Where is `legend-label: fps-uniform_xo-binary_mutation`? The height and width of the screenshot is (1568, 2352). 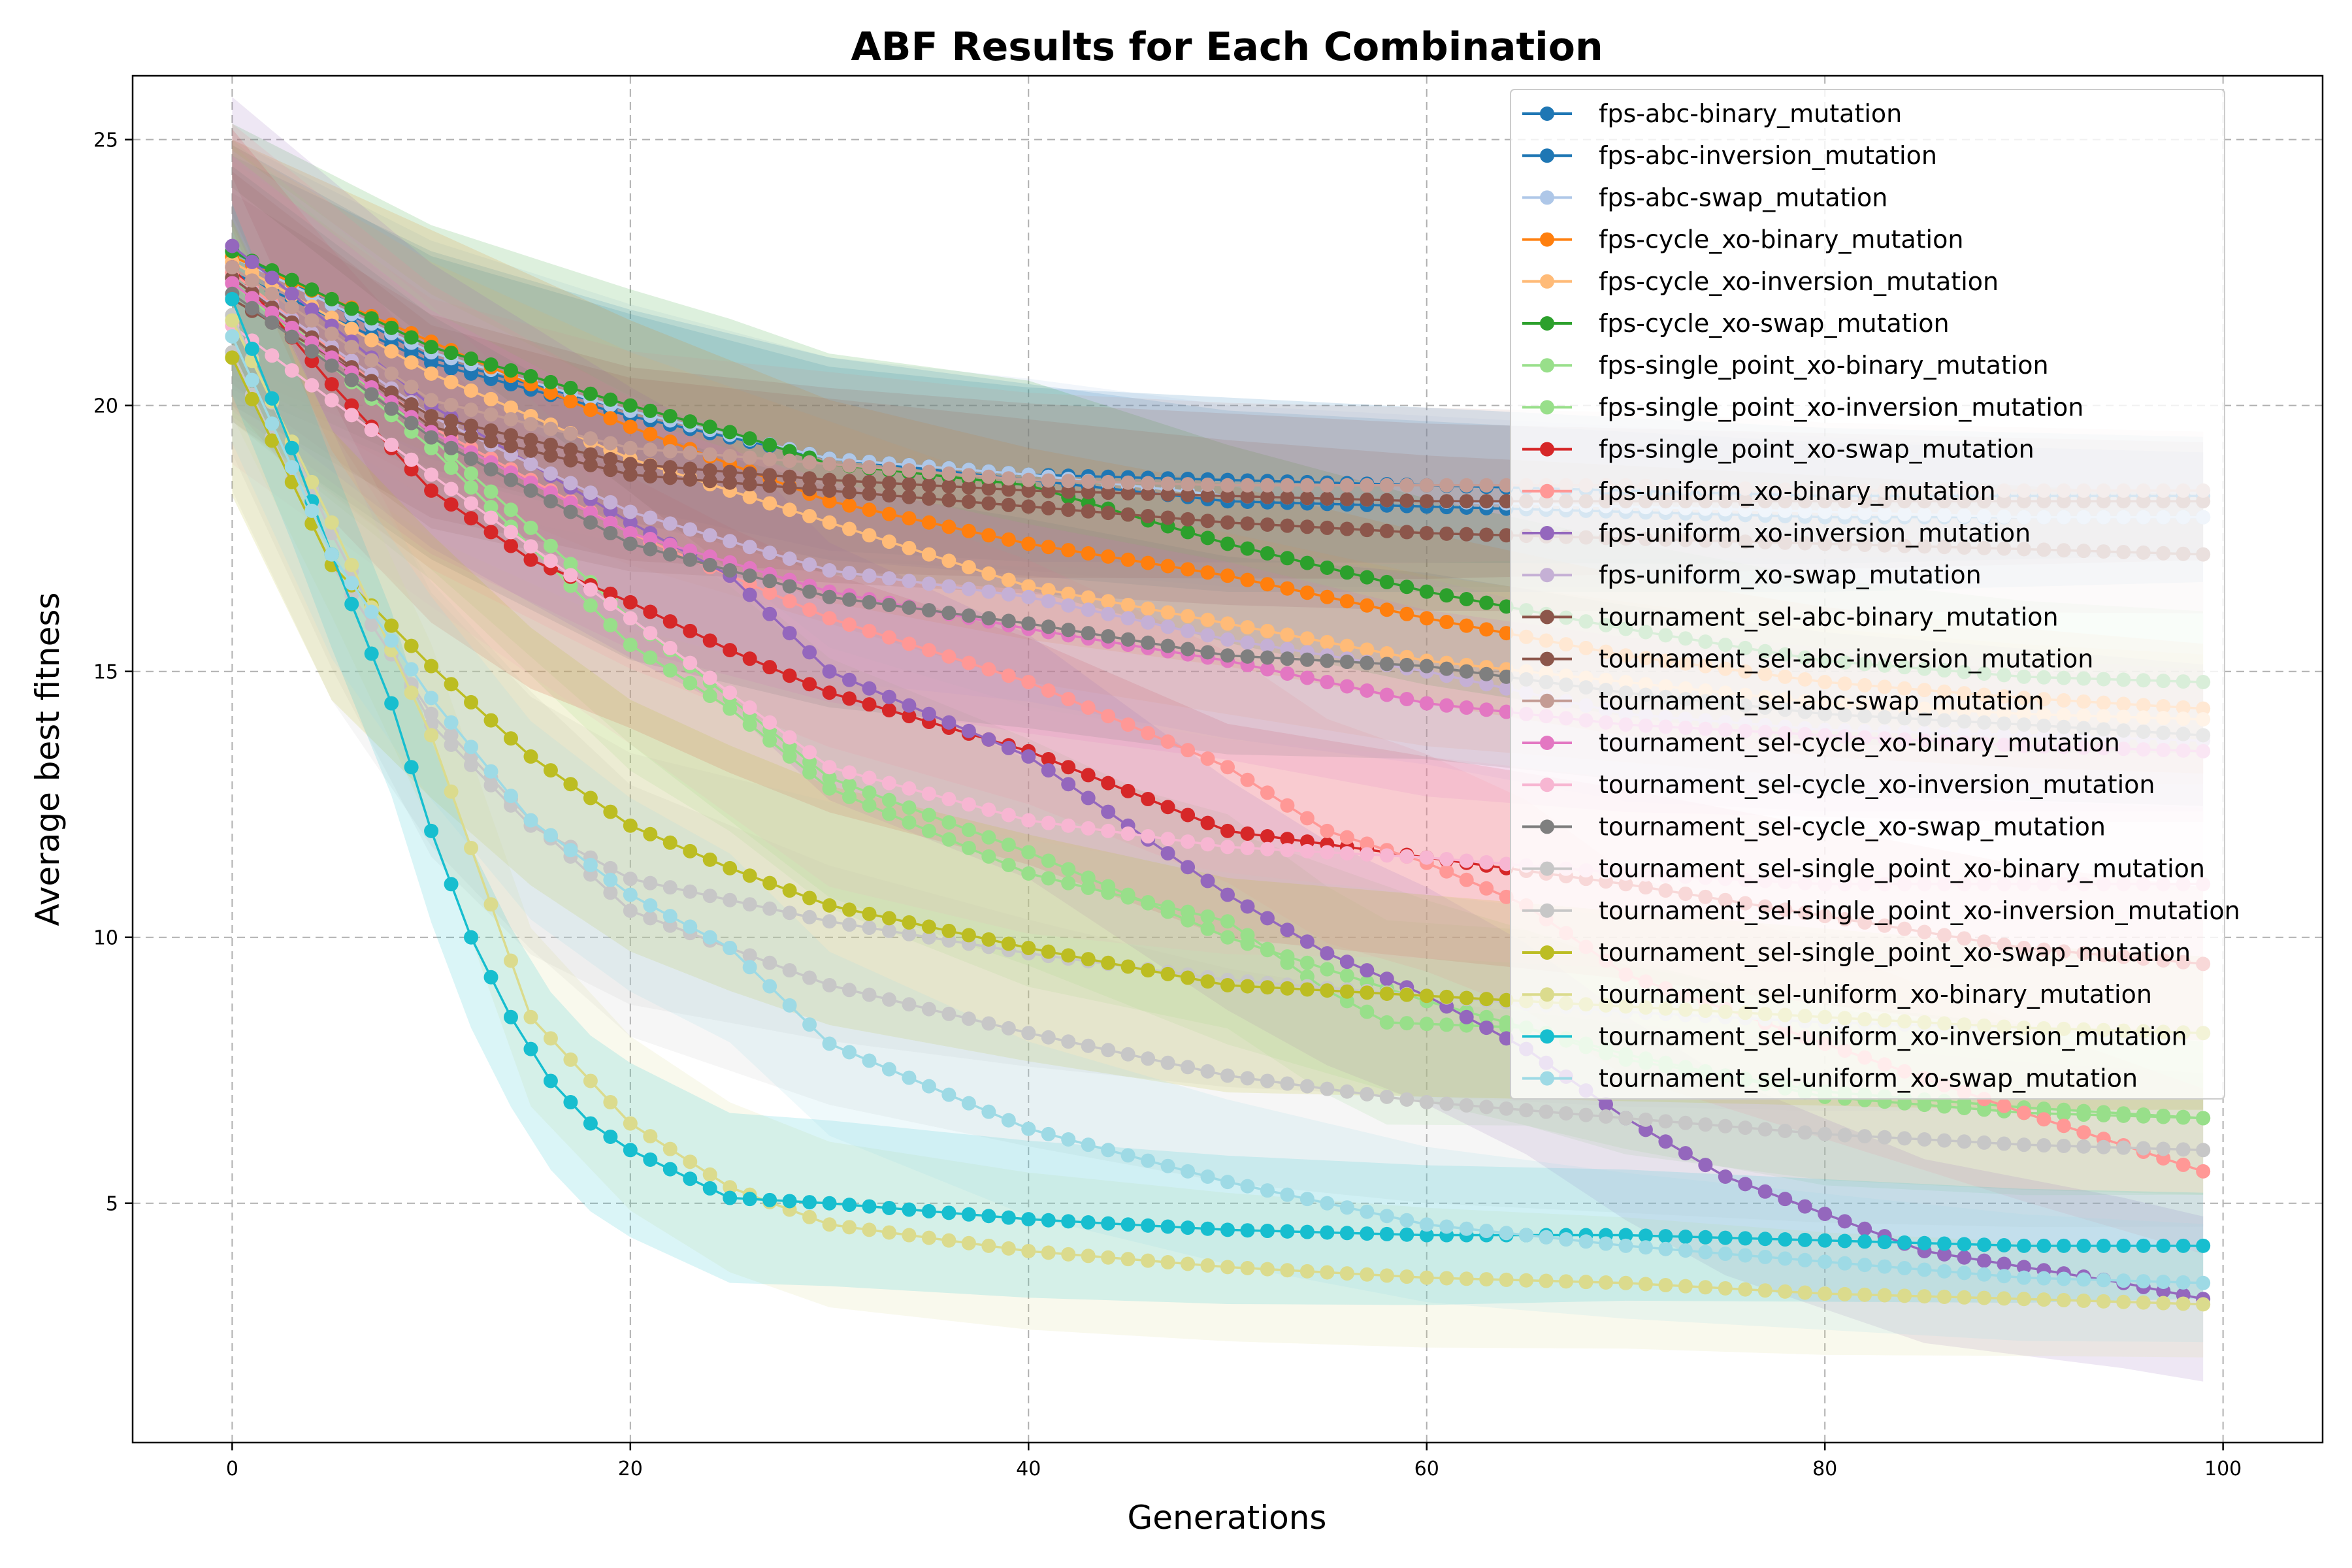 legend-label: fps-uniform_xo-binary_mutation is located at coordinates (1797, 491).